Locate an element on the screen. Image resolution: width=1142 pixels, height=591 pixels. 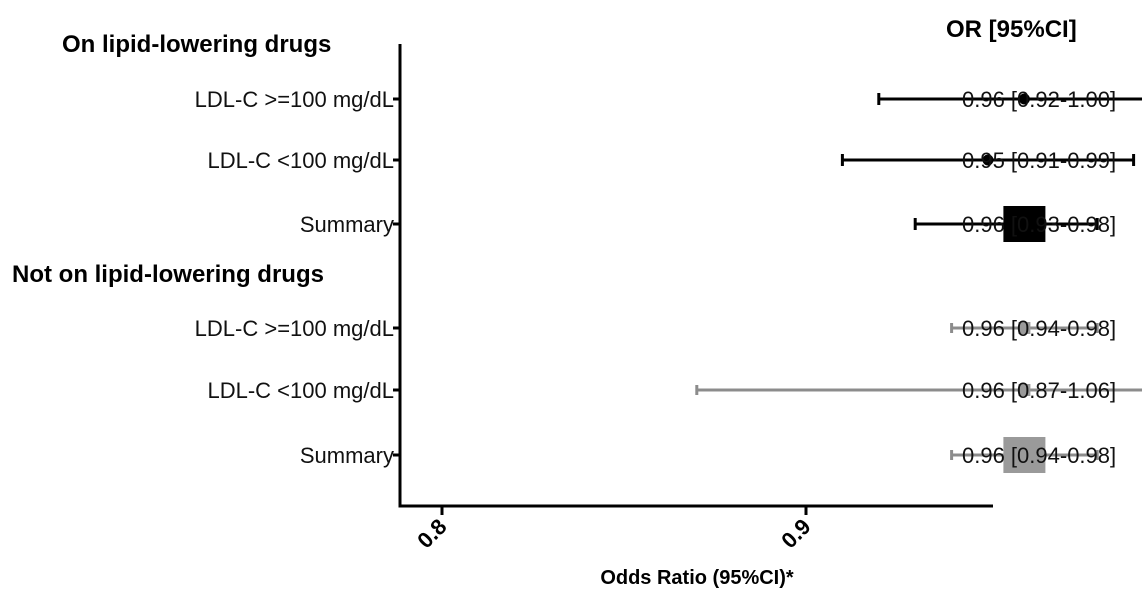
row-label-1-1: LDL-C <100 mg/dL is located at coordinates (301, 390).